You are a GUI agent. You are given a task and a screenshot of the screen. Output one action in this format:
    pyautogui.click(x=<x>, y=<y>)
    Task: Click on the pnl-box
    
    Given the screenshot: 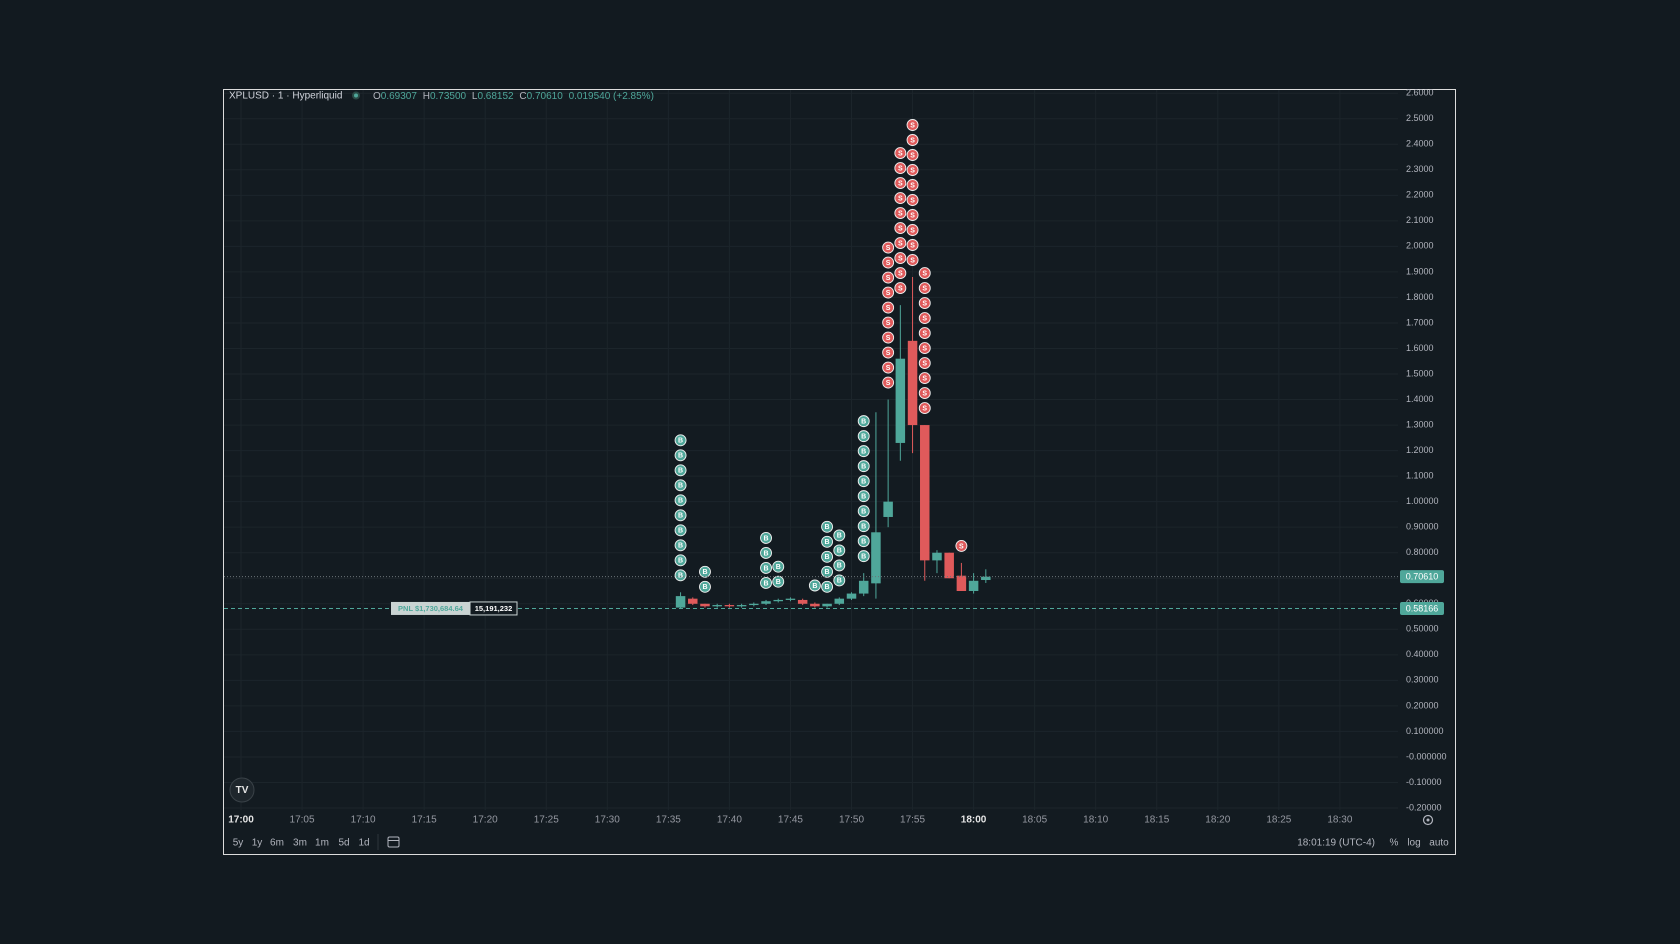 What is the action you would take?
    pyautogui.click(x=430, y=608)
    